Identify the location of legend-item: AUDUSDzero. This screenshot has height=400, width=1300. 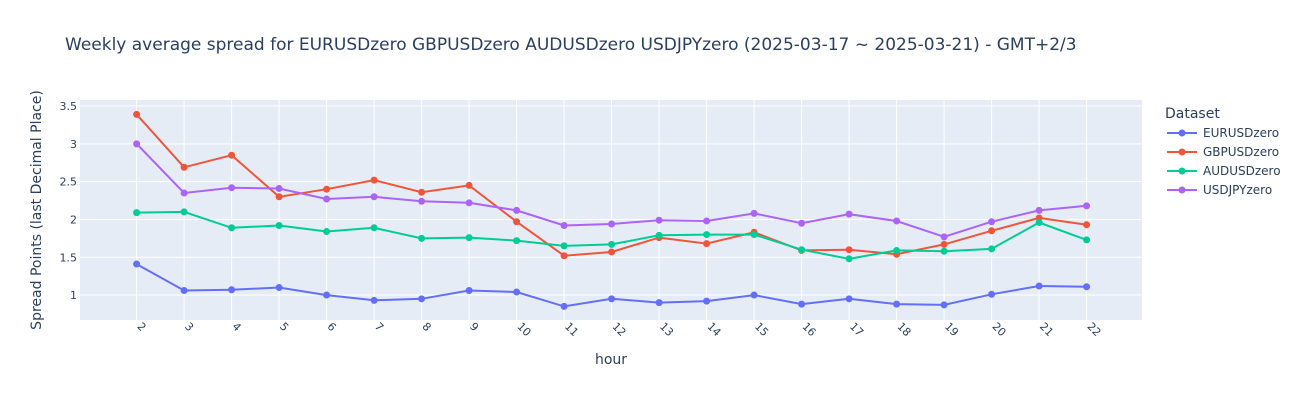
(1224, 171).